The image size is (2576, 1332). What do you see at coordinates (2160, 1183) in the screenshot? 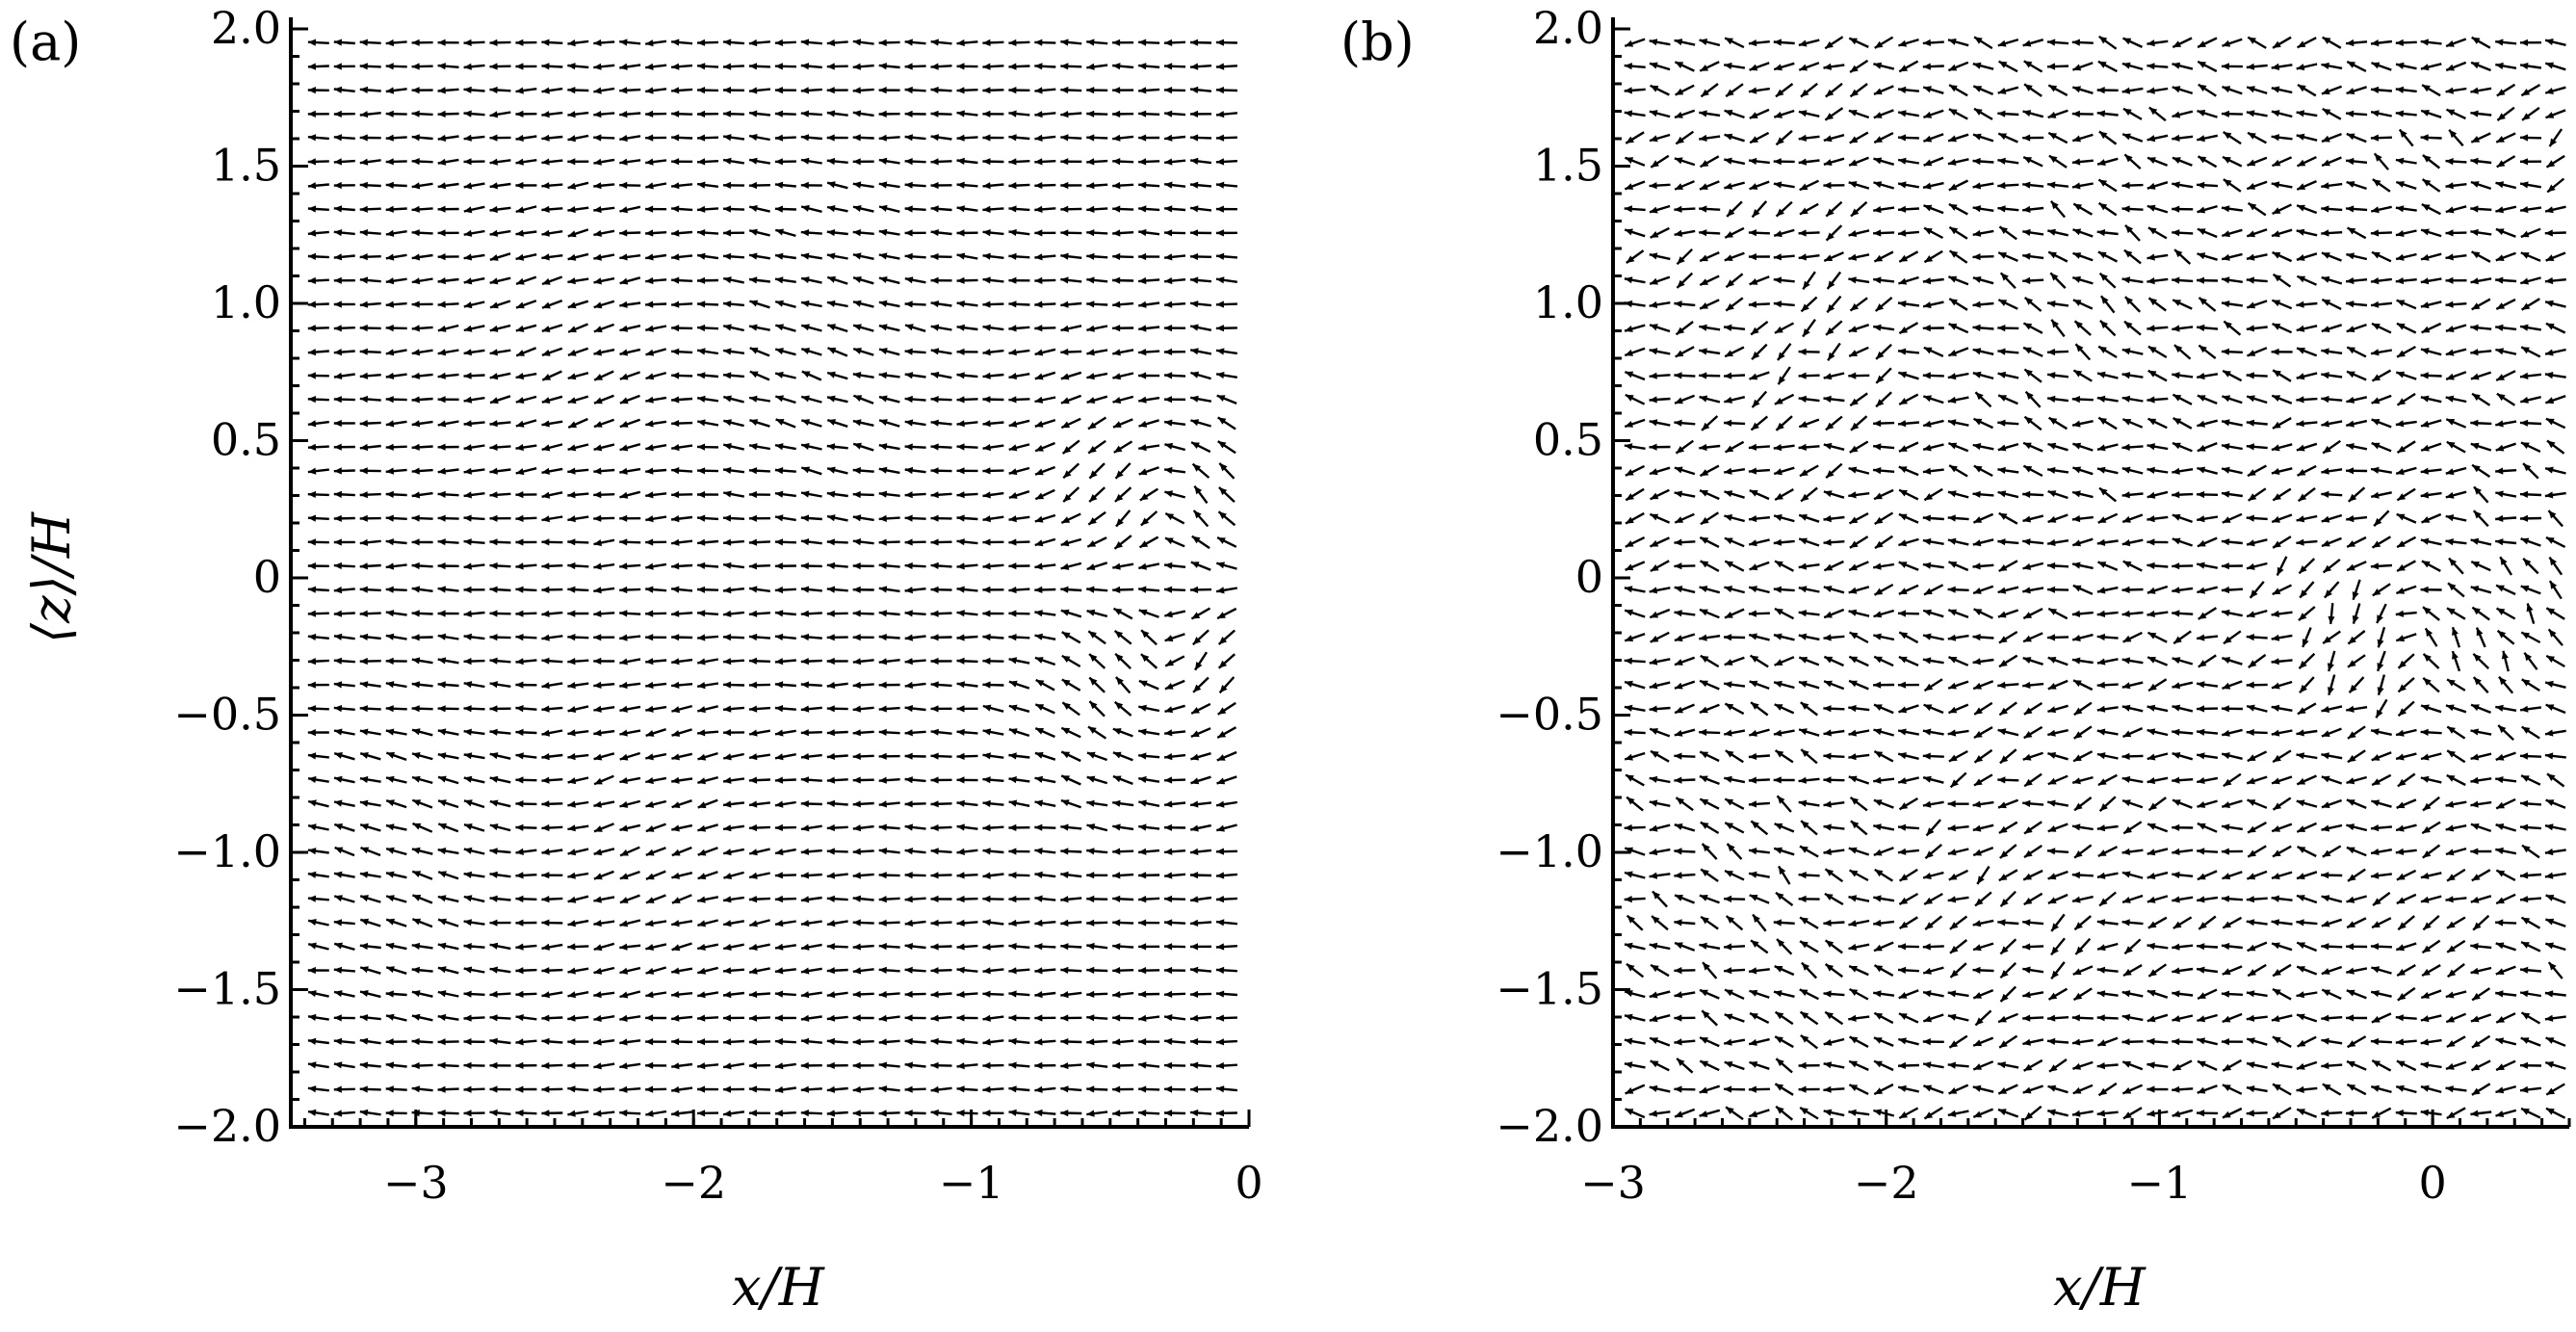
I see `x-tick-label: −1` at bounding box center [2160, 1183].